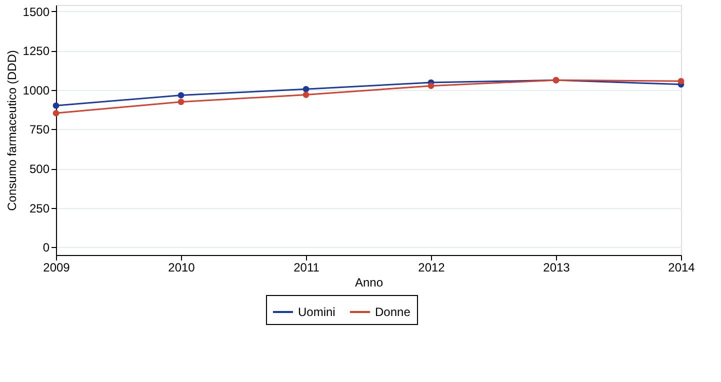 The image size is (721, 382). Describe the element at coordinates (307, 267) in the screenshot. I see `x-tick-label: 2011` at that location.